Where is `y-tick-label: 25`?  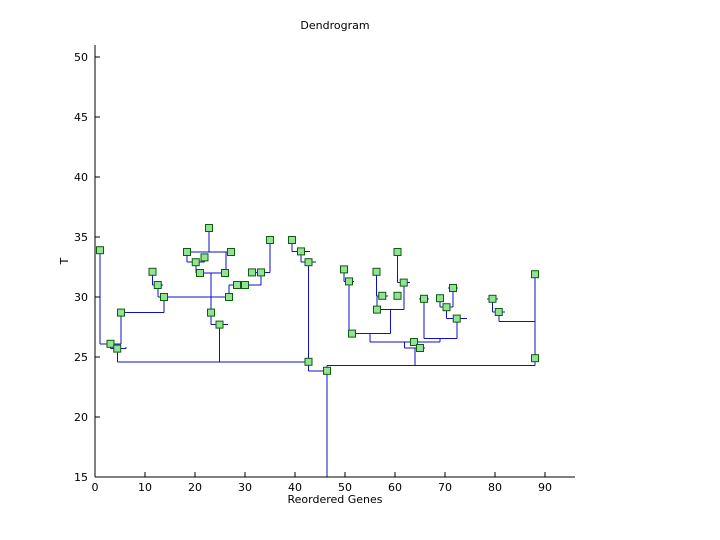
y-tick-label: 25 is located at coordinates (81, 357).